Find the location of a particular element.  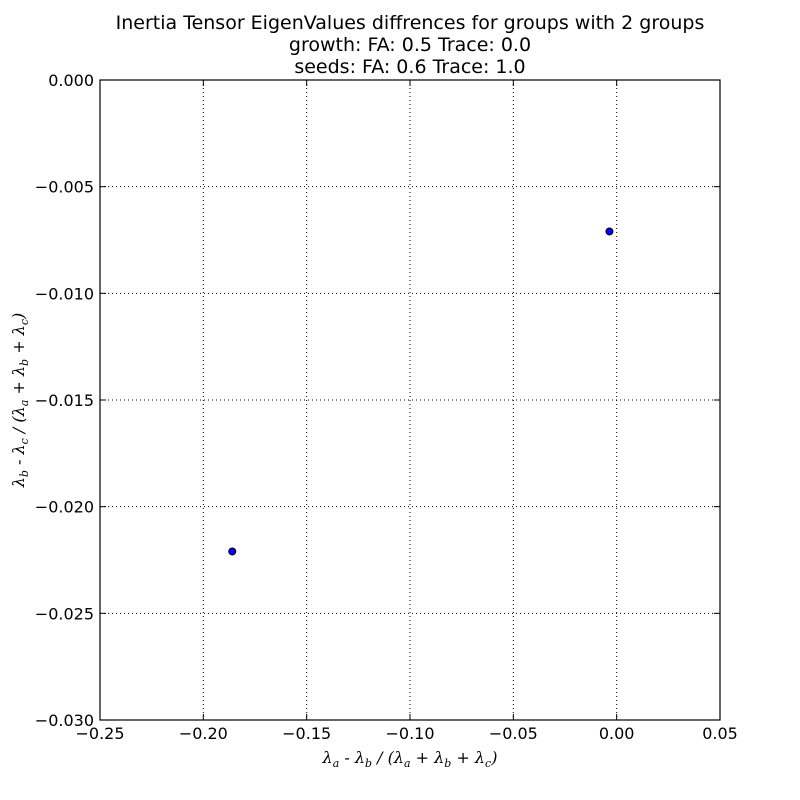

y-tick-label: −0.010 is located at coordinates (64, 293).